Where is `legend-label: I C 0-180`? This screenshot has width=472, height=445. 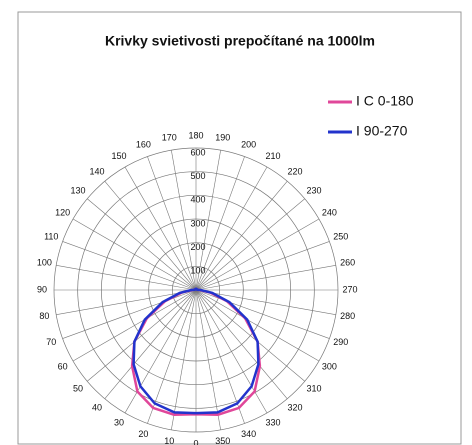 legend-label: I C 0-180 is located at coordinates (385, 101).